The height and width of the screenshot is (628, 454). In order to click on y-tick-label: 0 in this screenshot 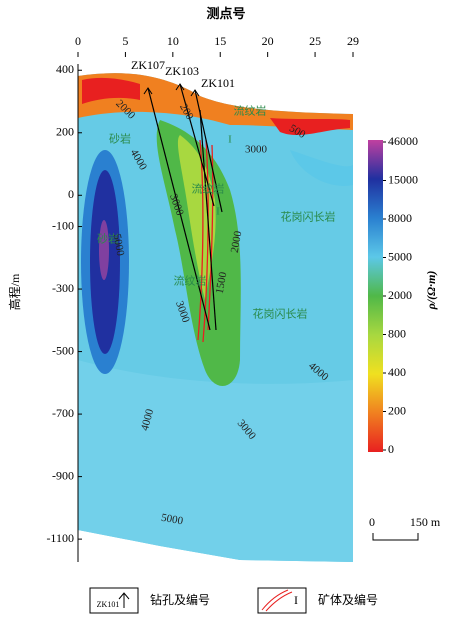, I will do `click(71, 194)`.